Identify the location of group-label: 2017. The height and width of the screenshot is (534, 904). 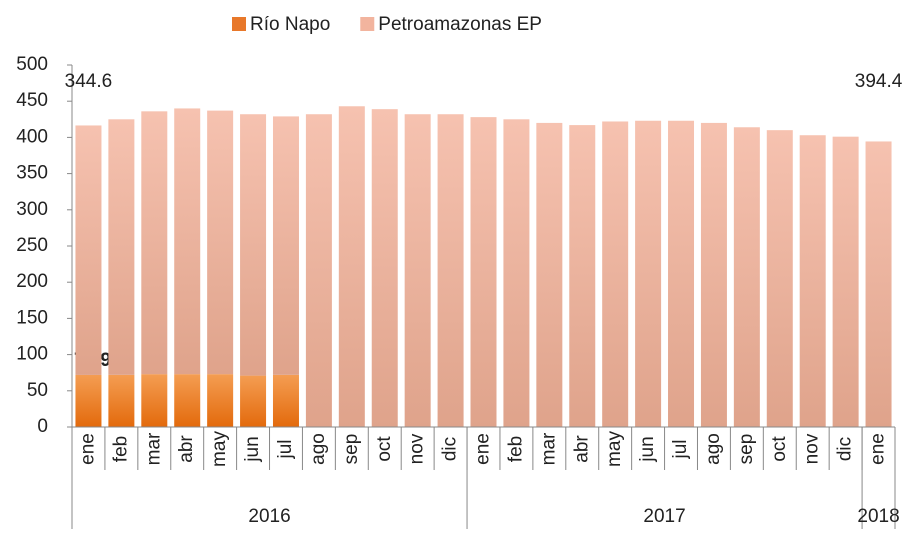
(664, 516).